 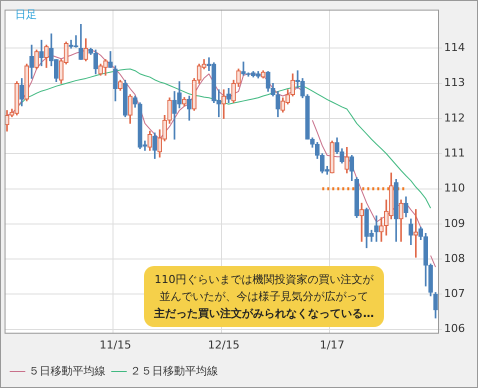 I want to click on y-tick-label: 108, so click(x=455, y=258).